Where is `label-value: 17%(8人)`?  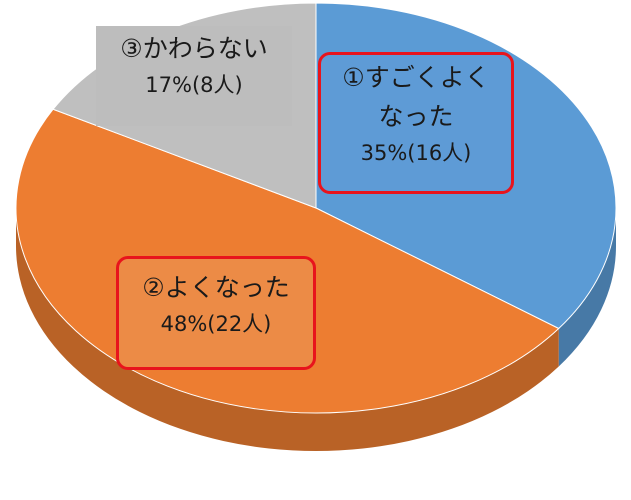
label-value: 17%(8人) is located at coordinates (194, 84).